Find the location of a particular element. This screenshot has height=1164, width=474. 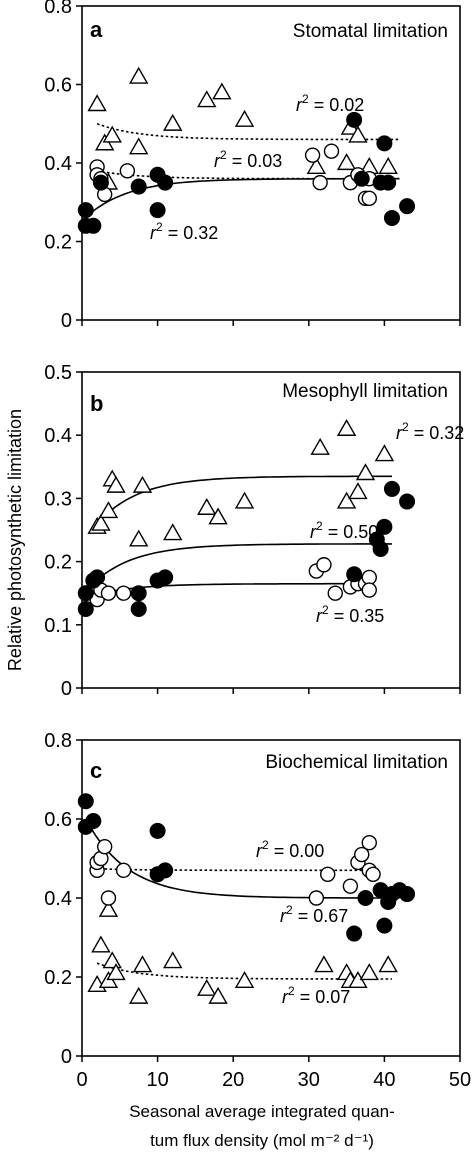

panel-title: Stomatal limitation is located at coordinates (370, 31).